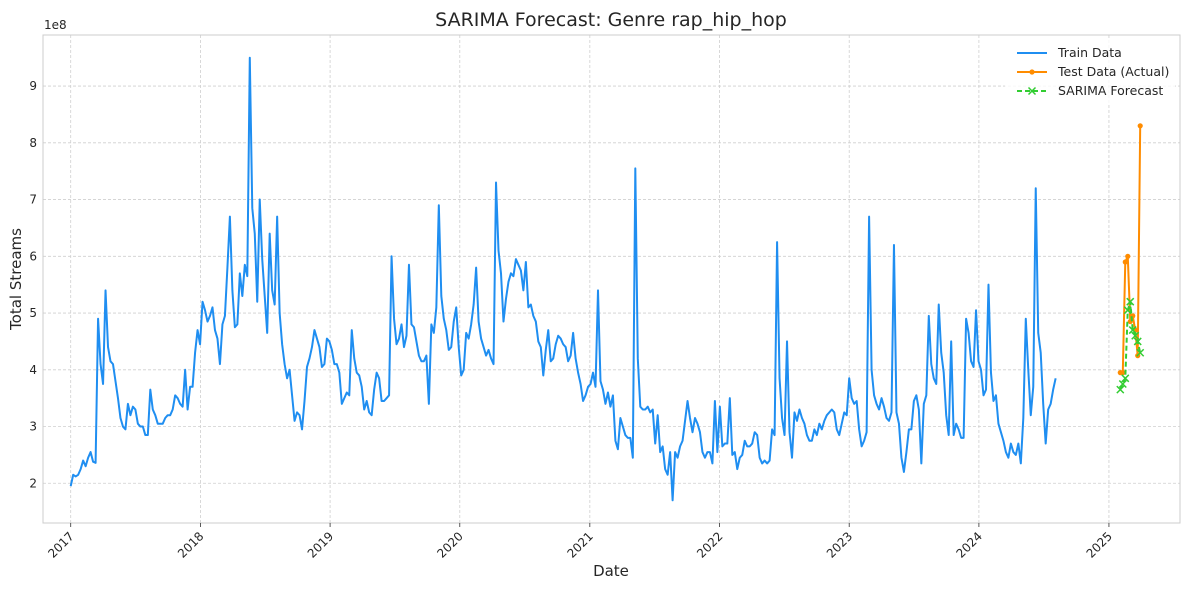 The width and height of the screenshot is (1190, 590). I want to click on chart-title: SARIMA Forecast: Genre rap_hip_hop, so click(611, 20).